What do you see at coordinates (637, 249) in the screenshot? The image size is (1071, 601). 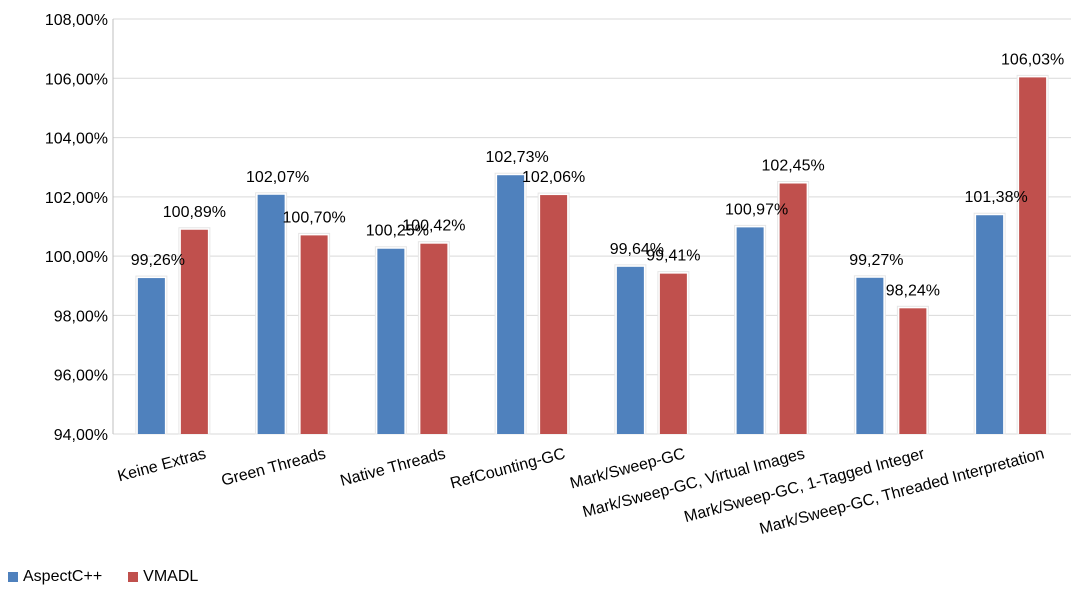 I see `data-label: 99,64%` at bounding box center [637, 249].